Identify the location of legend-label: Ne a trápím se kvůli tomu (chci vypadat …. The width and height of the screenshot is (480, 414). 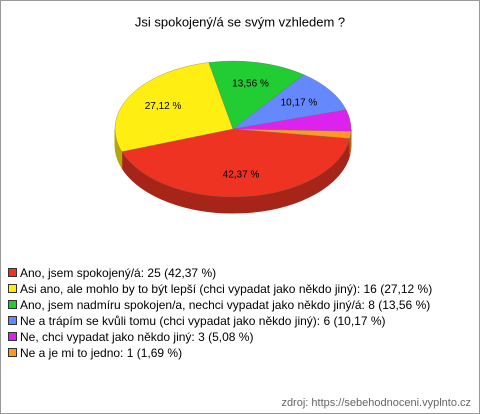
(203, 321).